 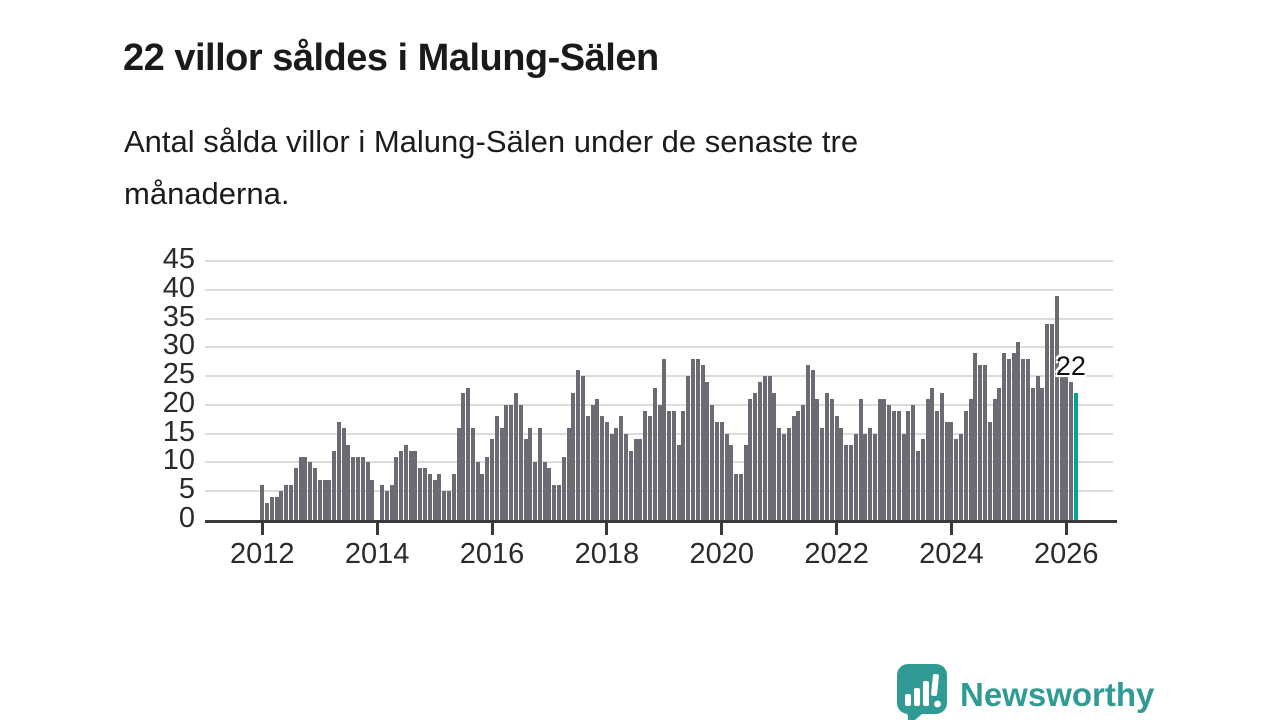 I want to click on y-axis-label: 20, so click(x=178, y=402).